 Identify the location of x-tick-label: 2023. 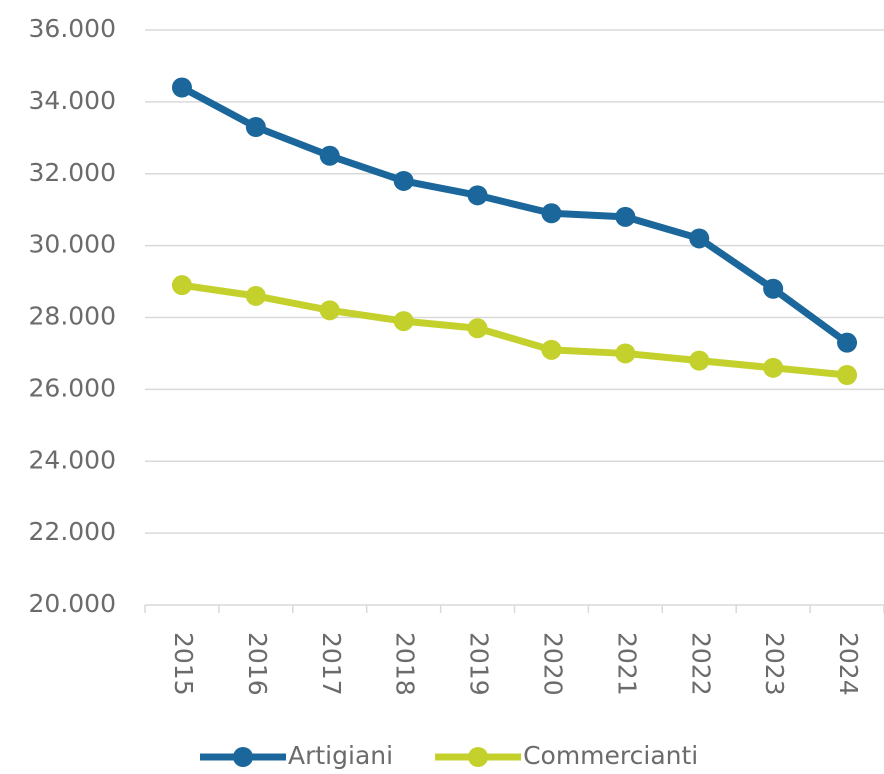
(774, 664).